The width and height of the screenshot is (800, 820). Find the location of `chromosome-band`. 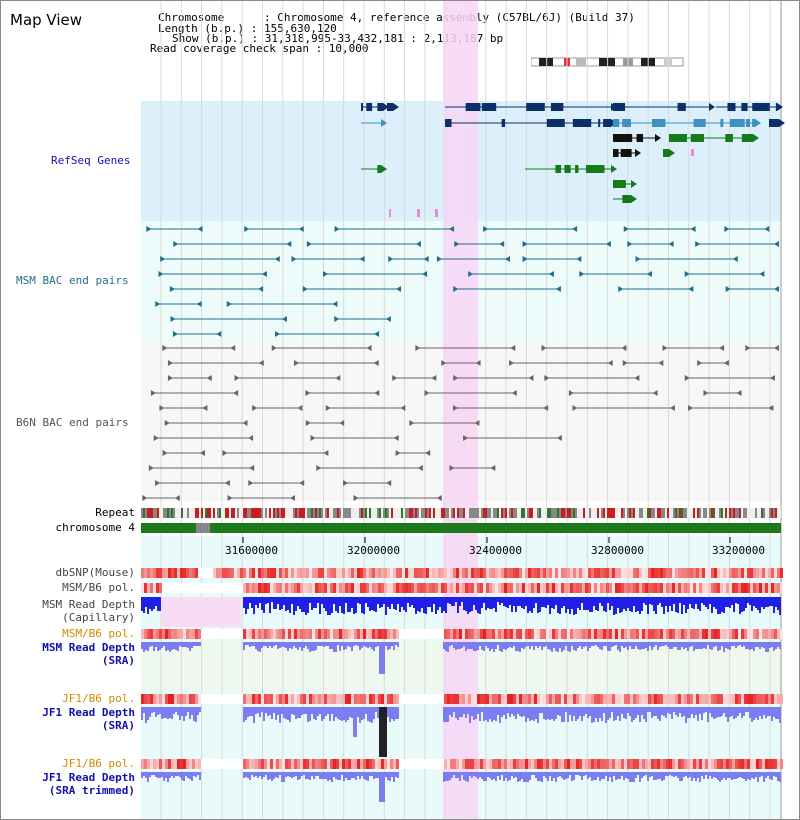

chromosome-band is located at coordinates (461, 528).